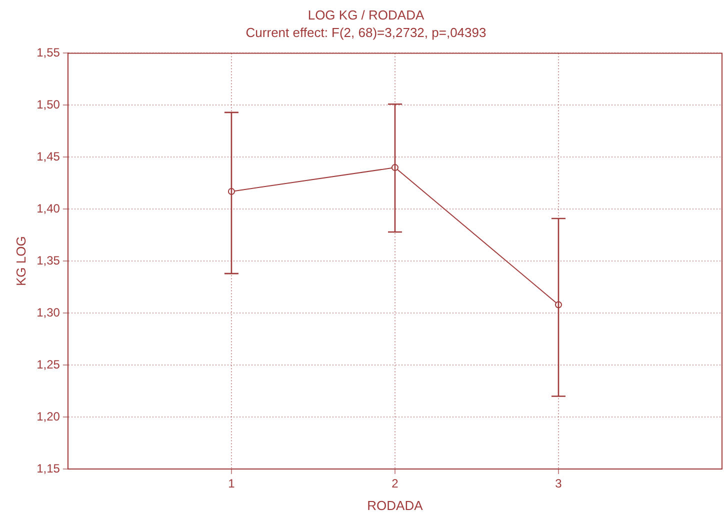 The image size is (728, 522). What do you see at coordinates (395, 483) in the screenshot?
I see `x-tick-label: 2` at bounding box center [395, 483].